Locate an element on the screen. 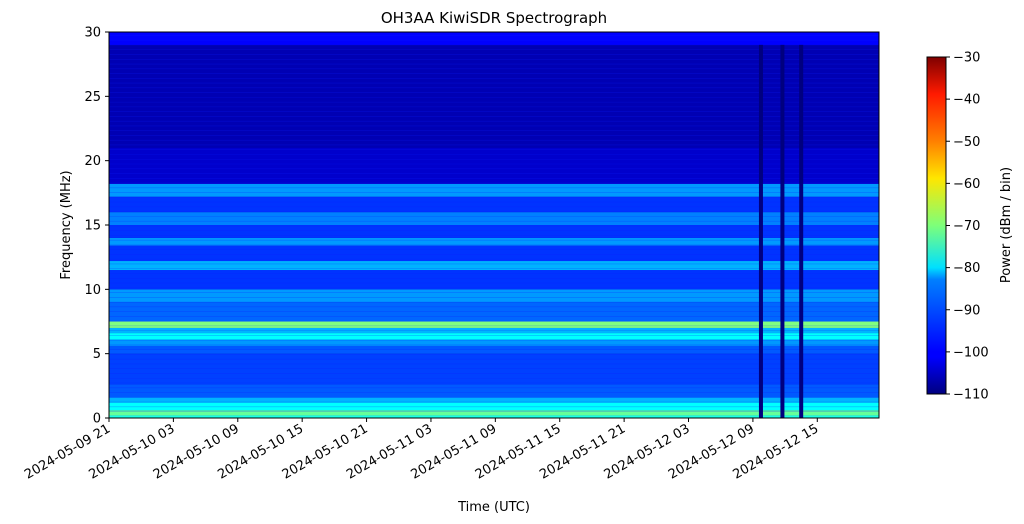  colorbar-tick-label: −70 is located at coordinates (966, 226).